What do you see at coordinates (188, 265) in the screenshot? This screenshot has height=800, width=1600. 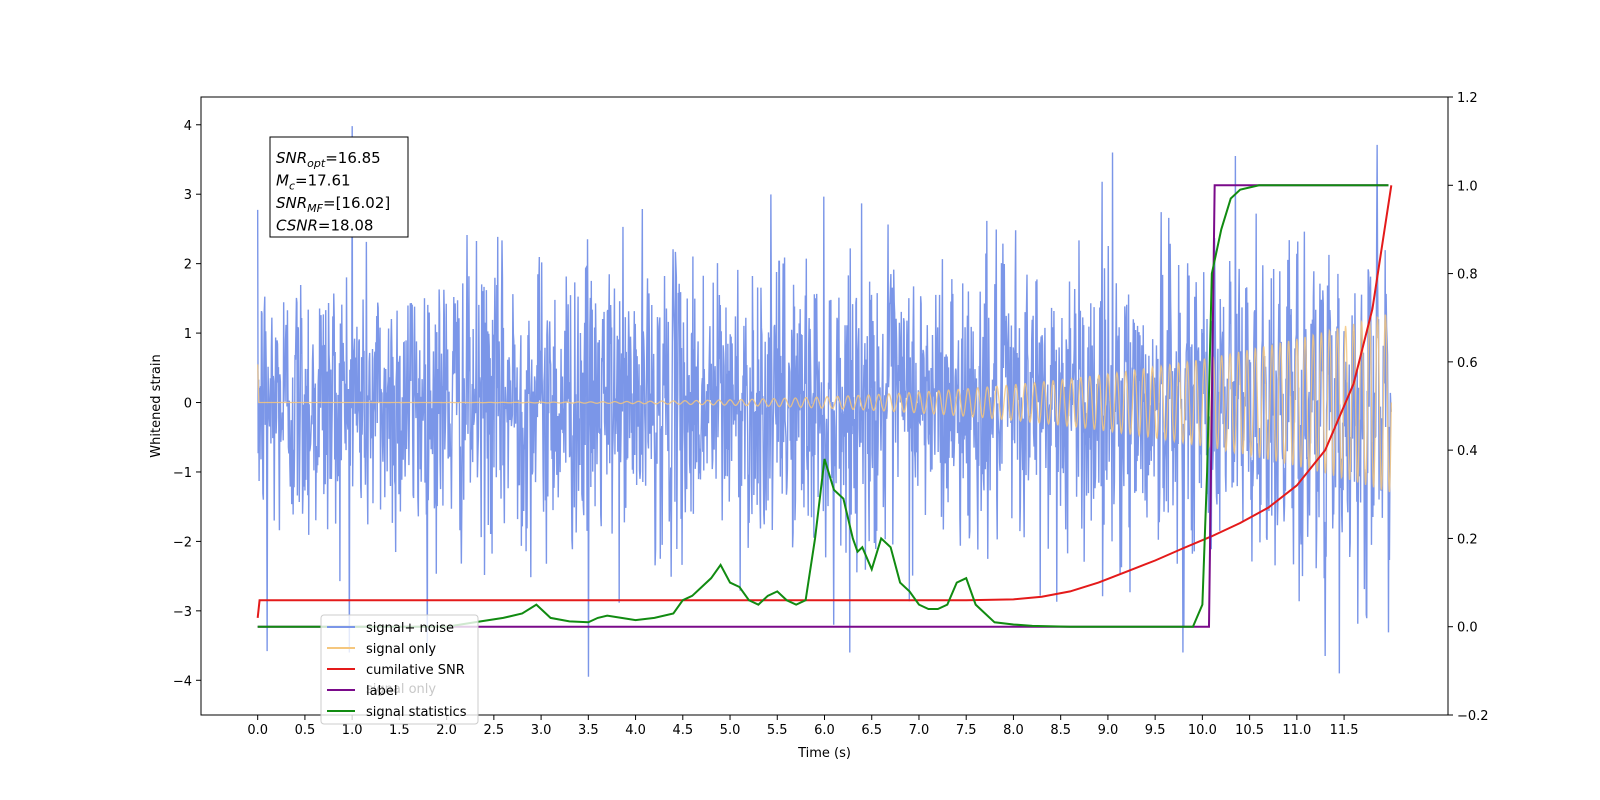 I see `left-y-tick-label: 2` at bounding box center [188, 265].